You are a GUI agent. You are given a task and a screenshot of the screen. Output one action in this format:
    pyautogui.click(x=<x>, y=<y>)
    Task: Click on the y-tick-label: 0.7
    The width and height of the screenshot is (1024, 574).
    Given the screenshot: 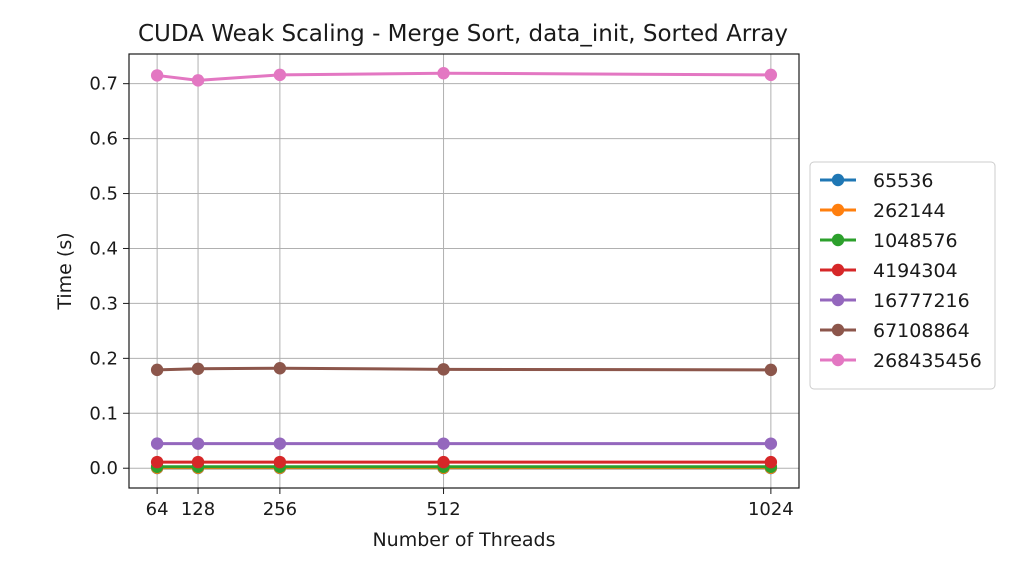 What is the action you would take?
    pyautogui.click(x=103, y=84)
    